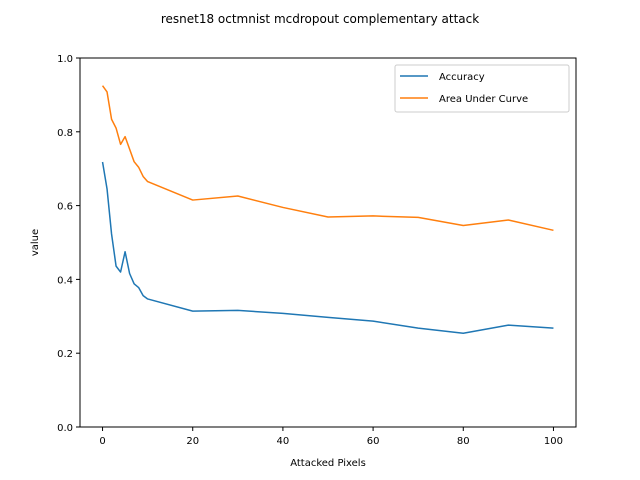 This screenshot has height=480, width=640. What do you see at coordinates (192, 441) in the screenshot?
I see `x-tick-label: 20` at bounding box center [192, 441].